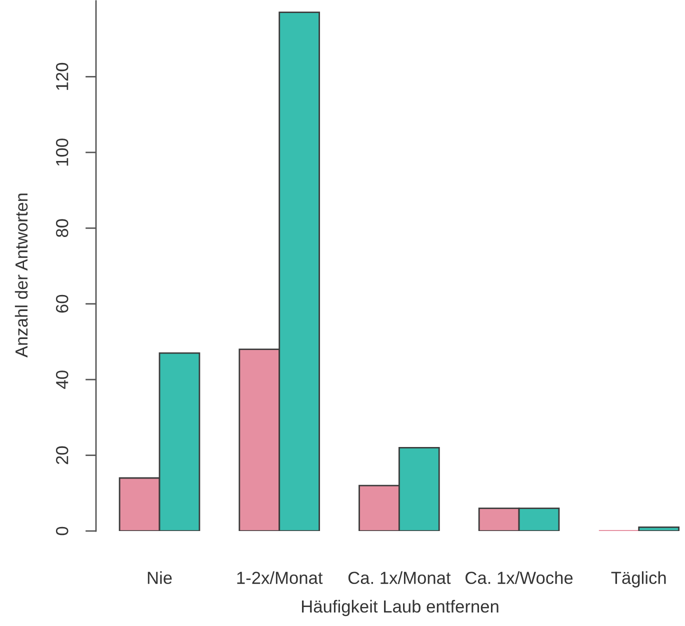 Image resolution: width=685 pixels, height=626 pixels. Describe the element at coordinates (21, 276) in the screenshot. I see `y-axis-title: Anzahl der Antworten` at that location.